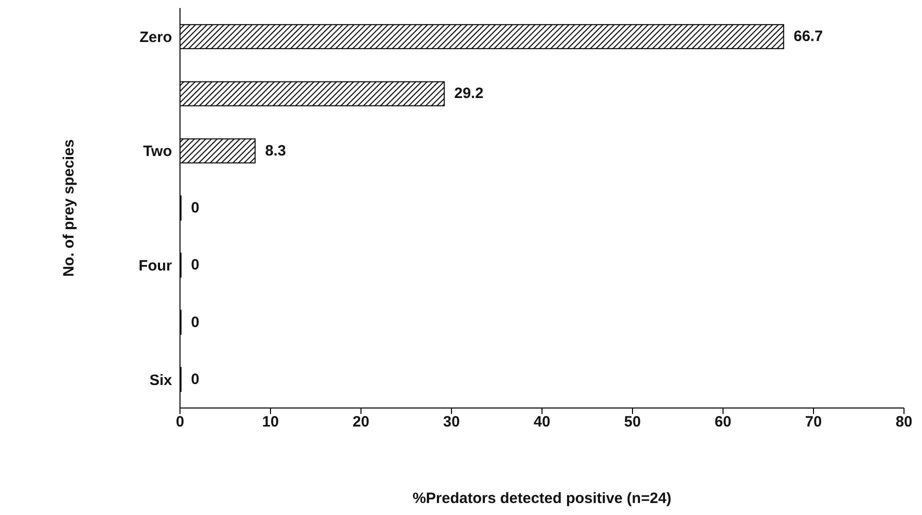  Describe the element at coordinates (632, 422) in the screenshot. I see `x-tick-label: 50` at that location.